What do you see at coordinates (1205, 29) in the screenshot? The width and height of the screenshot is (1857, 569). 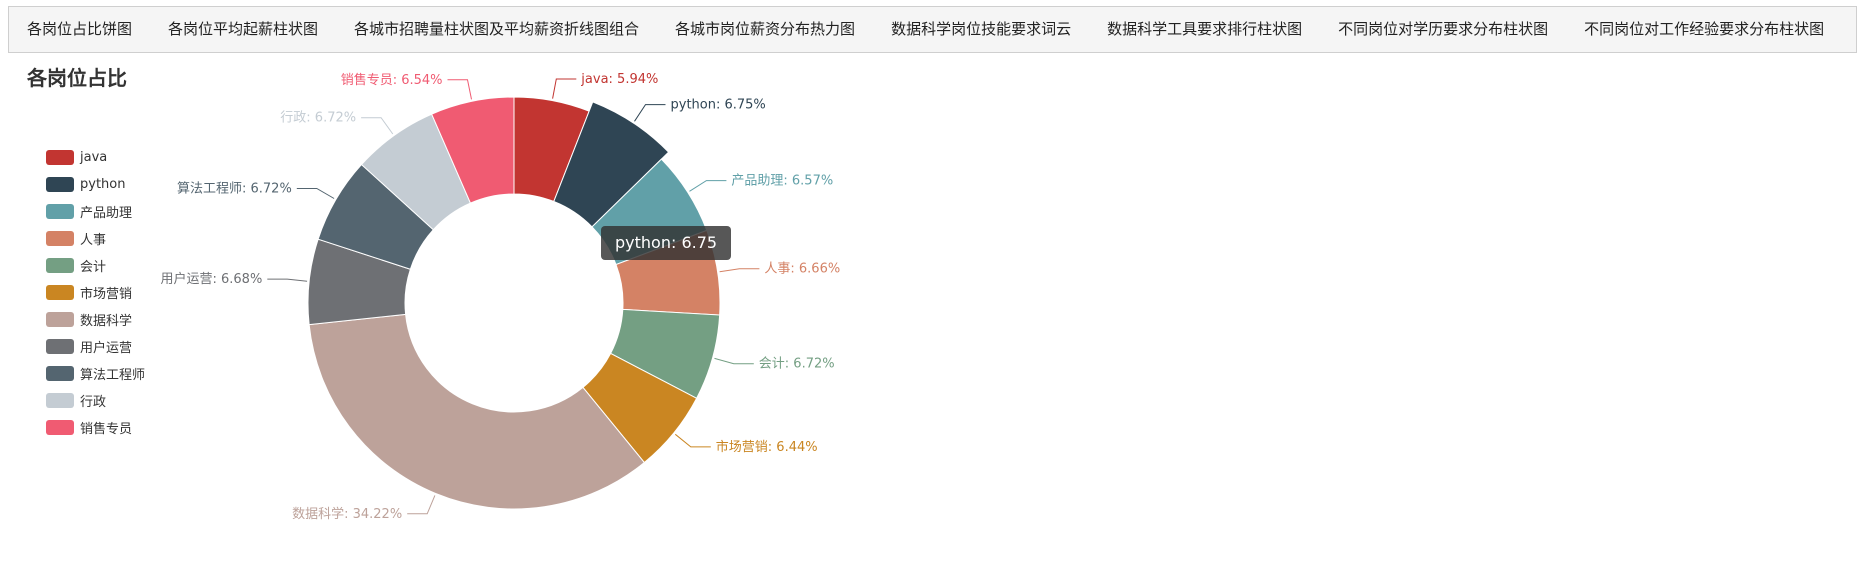 I see `tab-5: 数据科学工具要求排行柱状图` at bounding box center [1205, 29].